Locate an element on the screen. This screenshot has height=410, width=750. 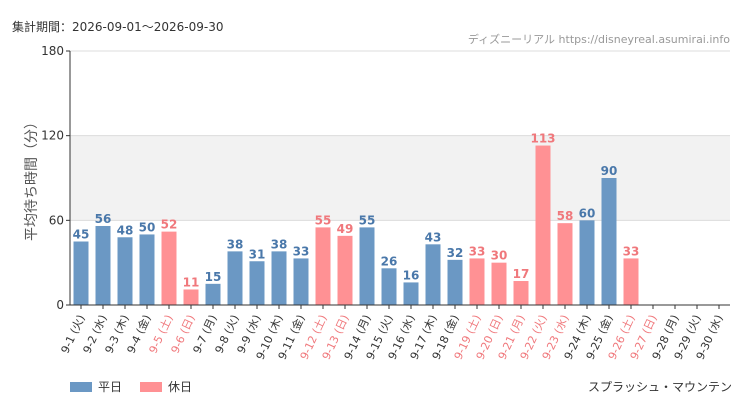
data-label-9-23 (水): 58 is located at coordinates (565, 216).